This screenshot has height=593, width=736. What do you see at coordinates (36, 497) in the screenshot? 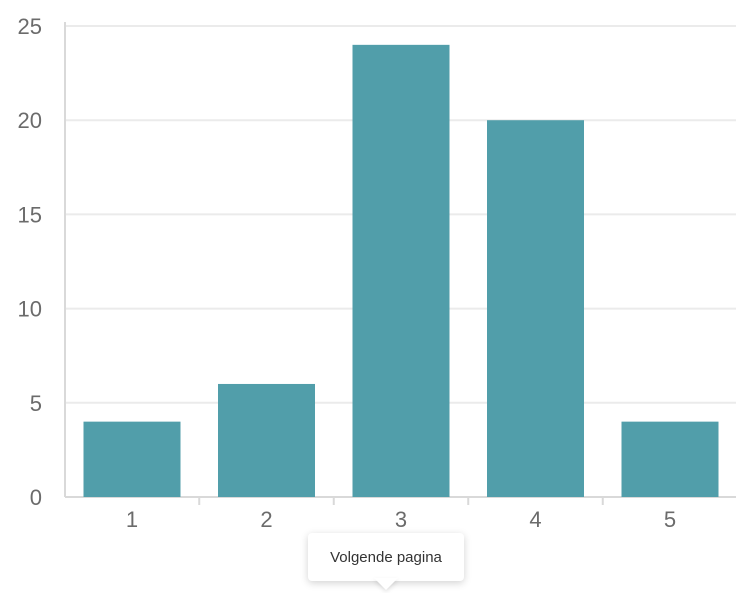
I see `y-tick-label: 0` at bounding box center [36, 497].